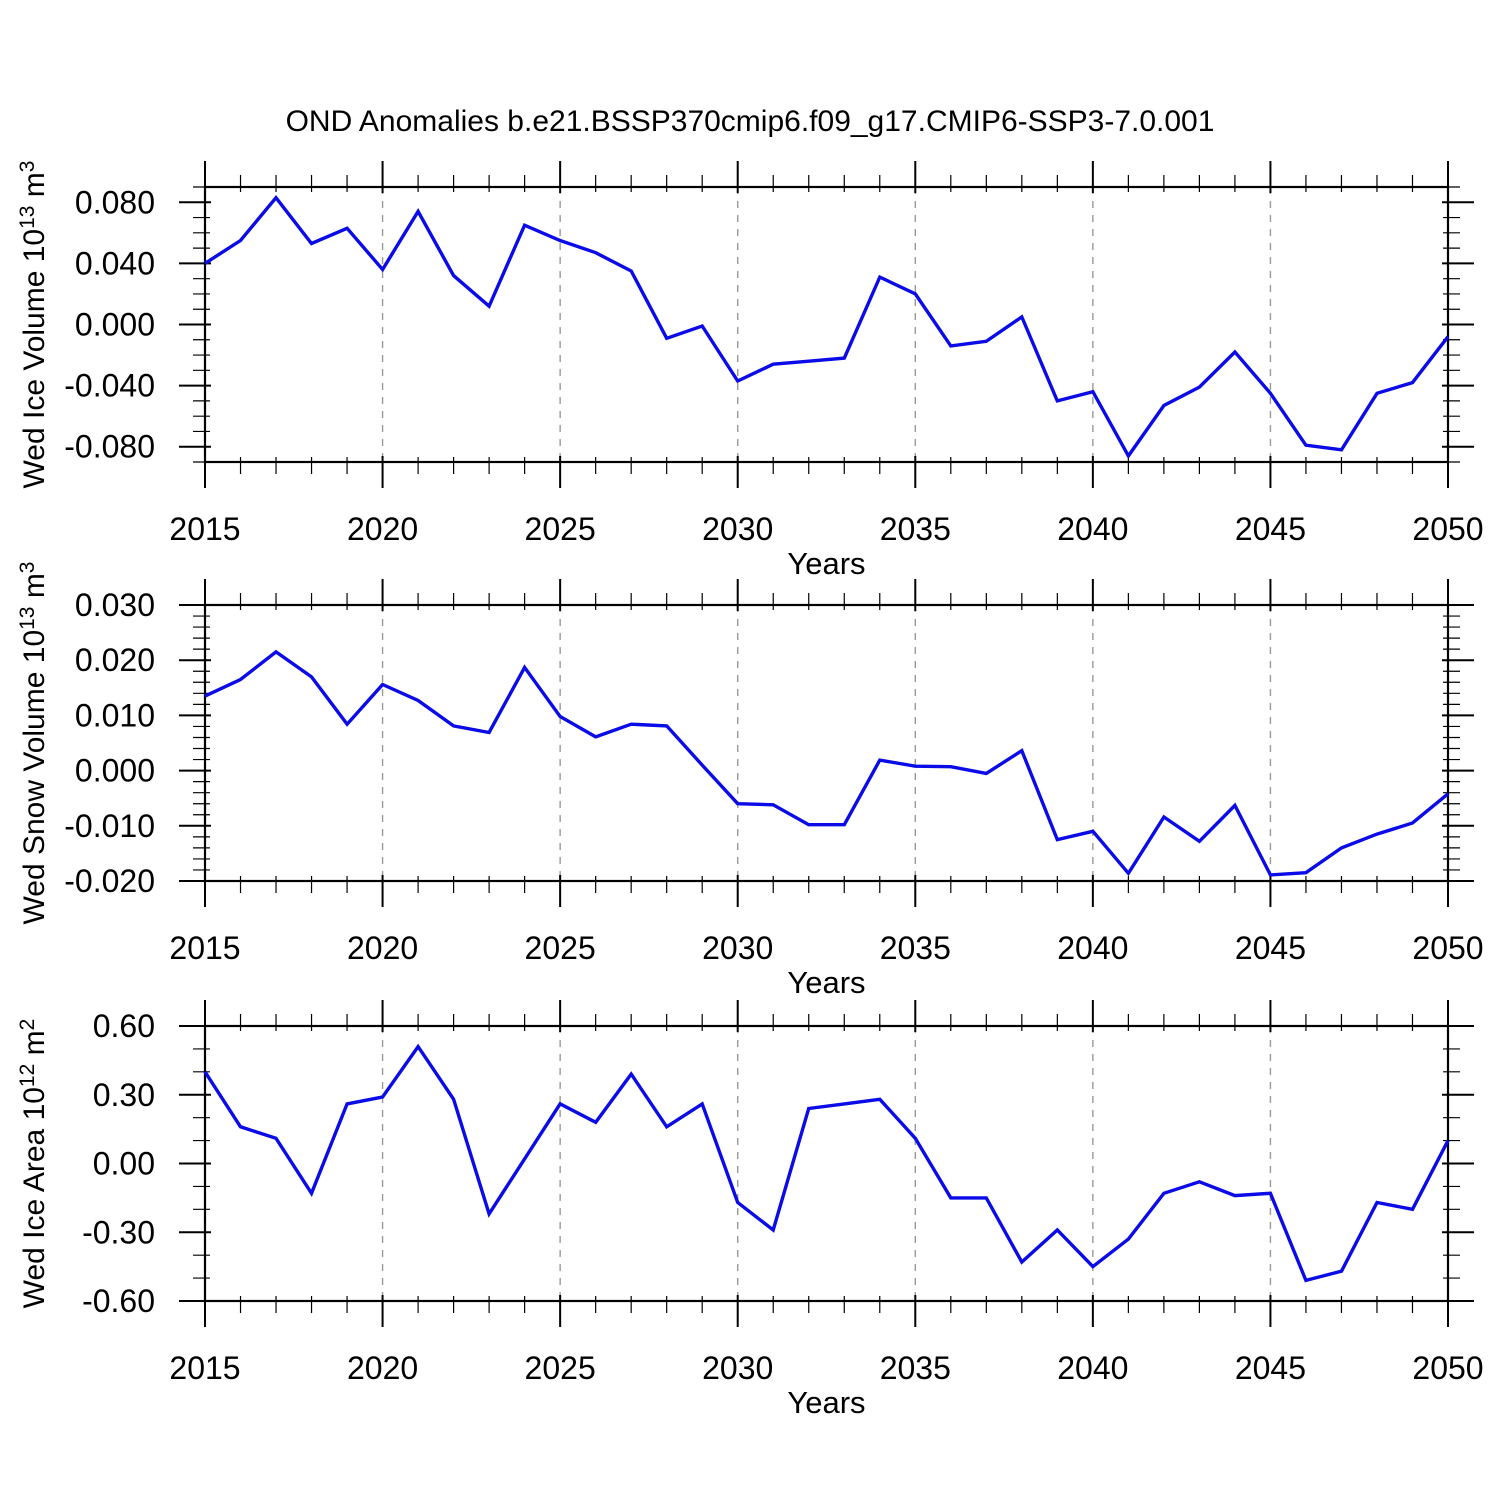 The image size is (1500, 1500). I want to click on y-tick-label: 0.60, so click(124, 1026).